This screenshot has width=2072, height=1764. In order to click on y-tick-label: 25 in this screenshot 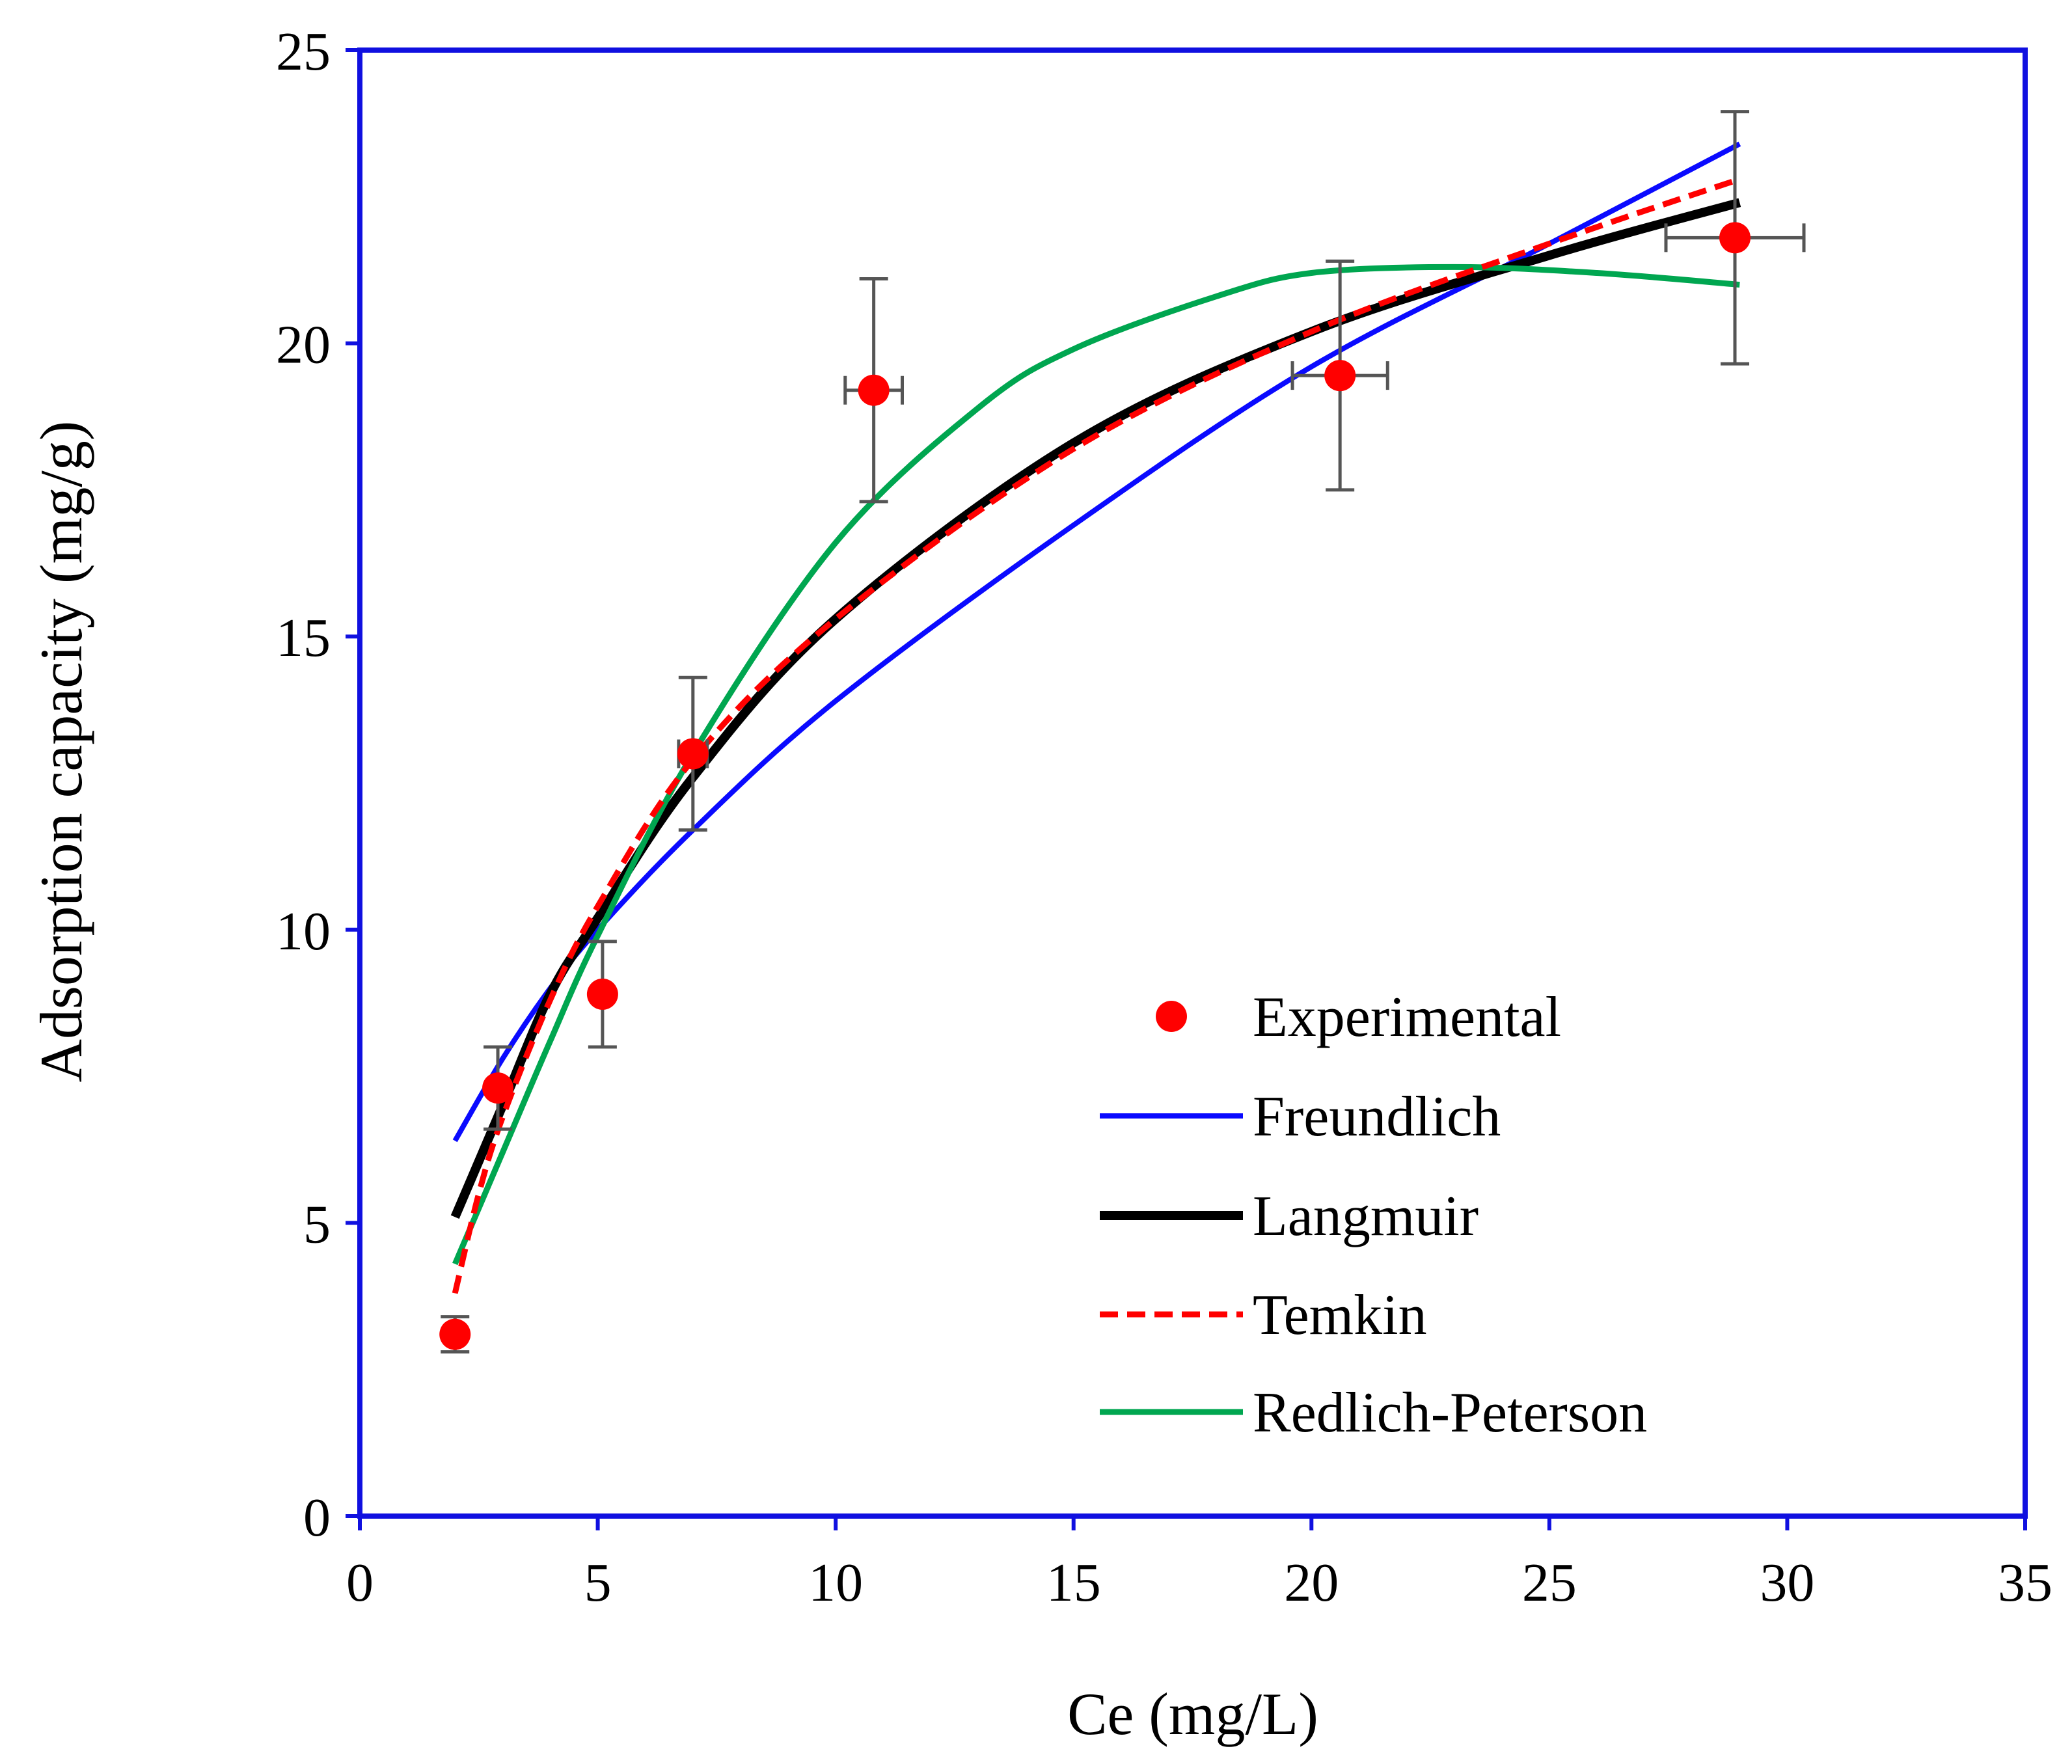, I will do `click(303, 52)`.